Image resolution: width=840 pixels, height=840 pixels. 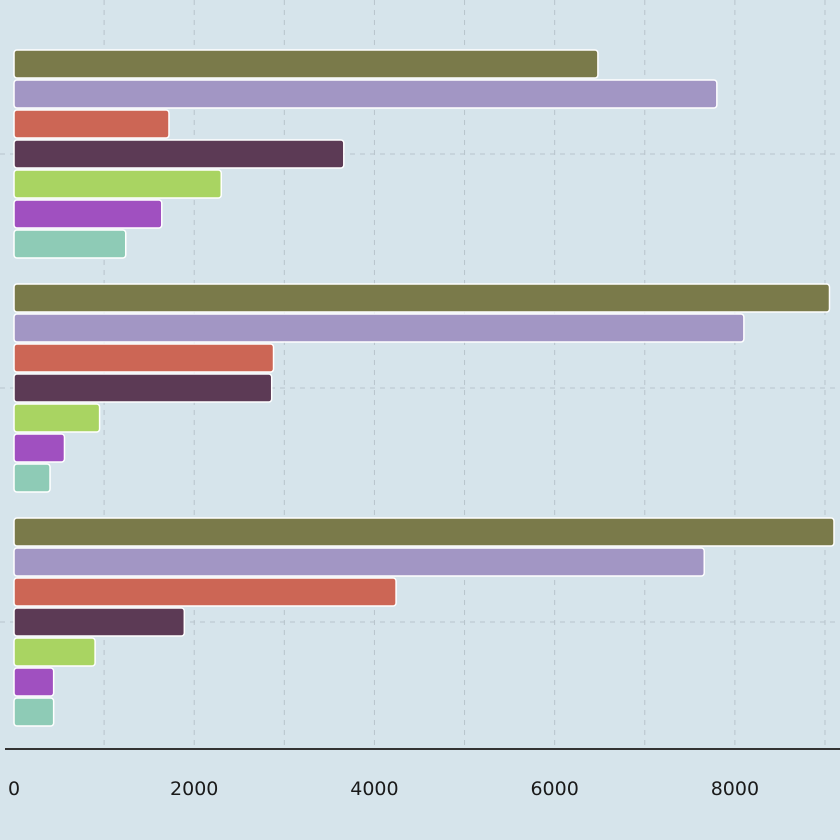 What do you see at coordinates (554, 789) in the screenshot?
I see `x-tick-label: 6000` at bounding box center [554, 789].